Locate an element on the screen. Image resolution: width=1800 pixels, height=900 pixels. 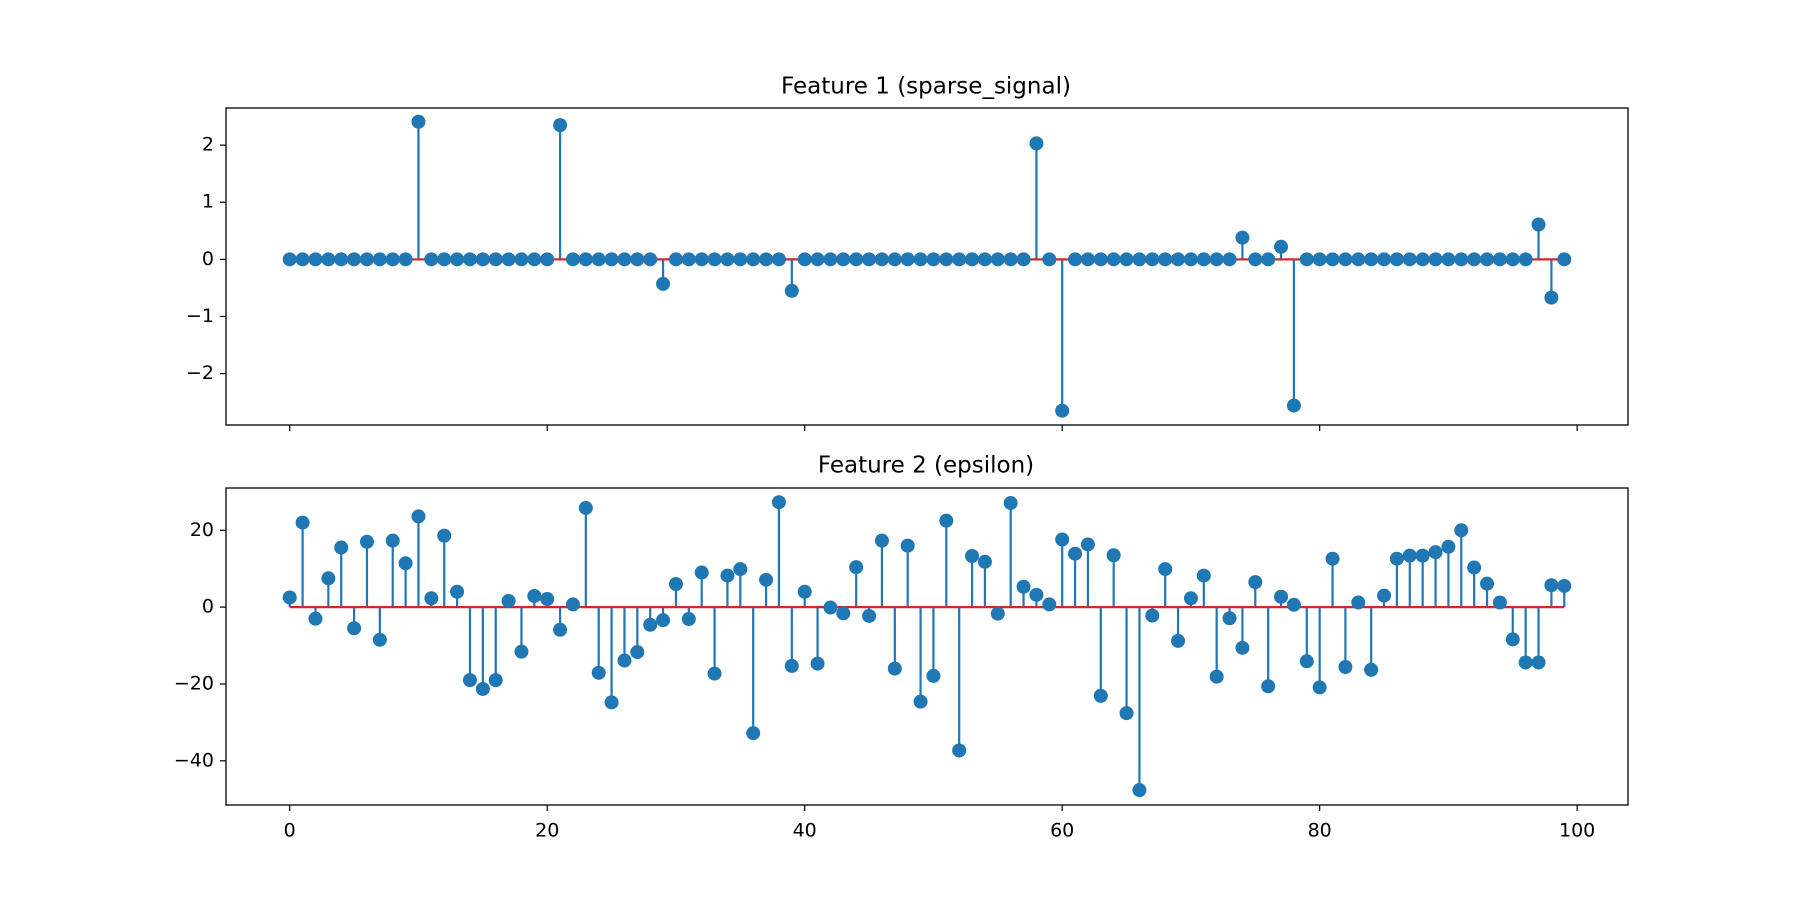
x-tick-label: 0 is located at coordinates (290, 831).